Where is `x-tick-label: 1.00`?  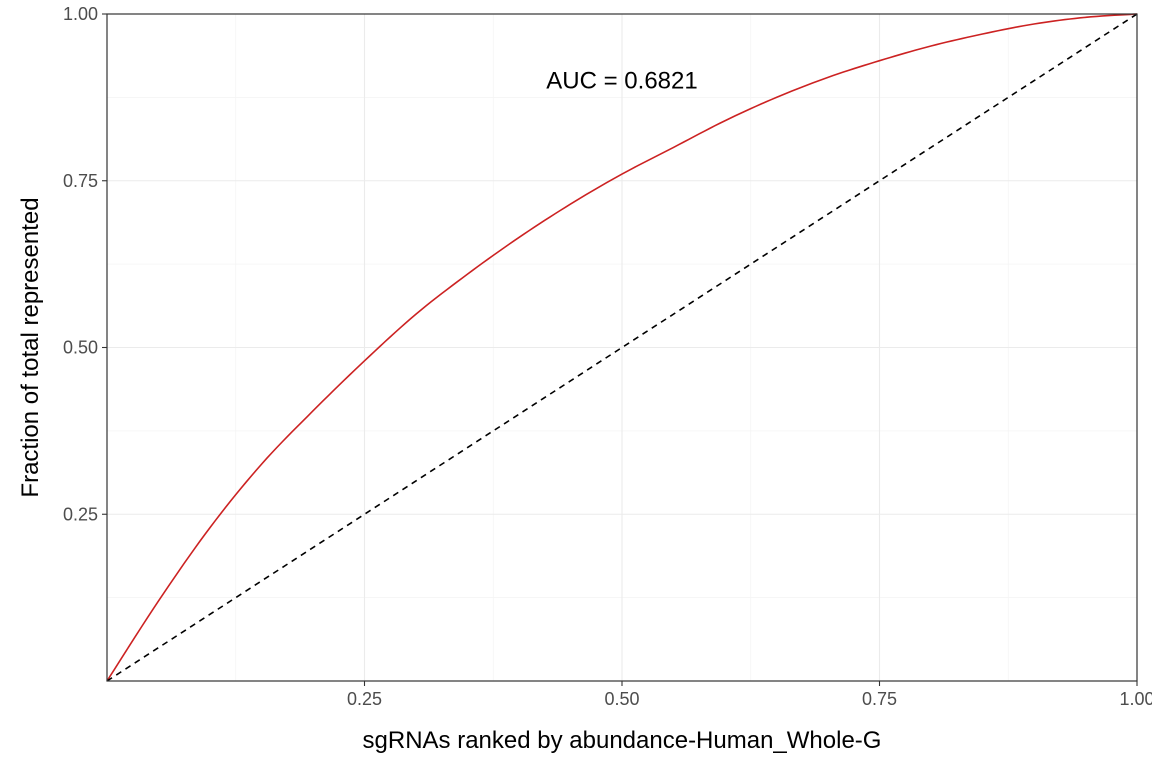
x-tick-label: 1.00 is located at coordinates (1135, 699).